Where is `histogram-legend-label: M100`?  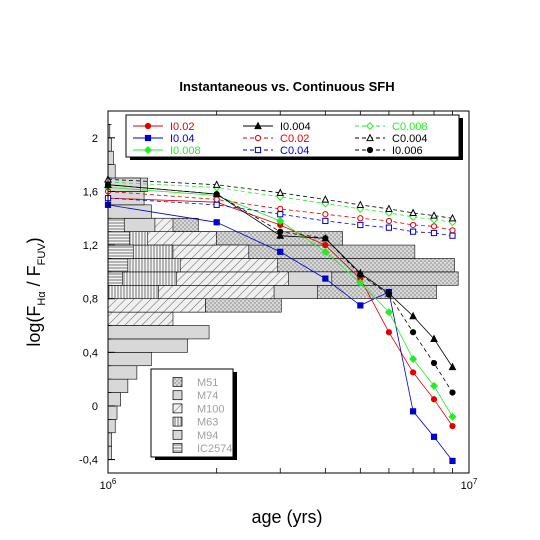
histogram-legend-label: M100 is located at coordinates (211, 409).